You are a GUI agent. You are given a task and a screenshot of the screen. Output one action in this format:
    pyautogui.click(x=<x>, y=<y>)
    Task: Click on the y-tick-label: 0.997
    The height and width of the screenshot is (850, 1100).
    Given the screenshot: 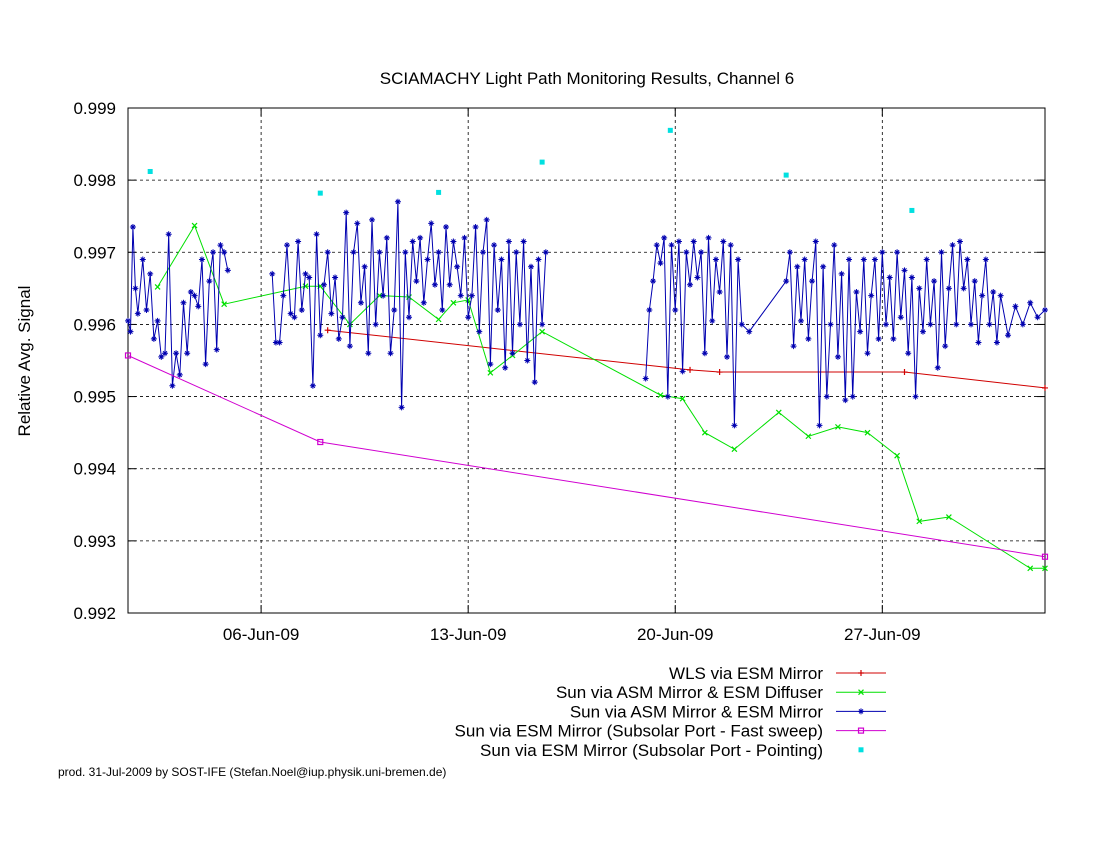 What is the action you would take?
    pyautogui.click(x=94, y=252)
    